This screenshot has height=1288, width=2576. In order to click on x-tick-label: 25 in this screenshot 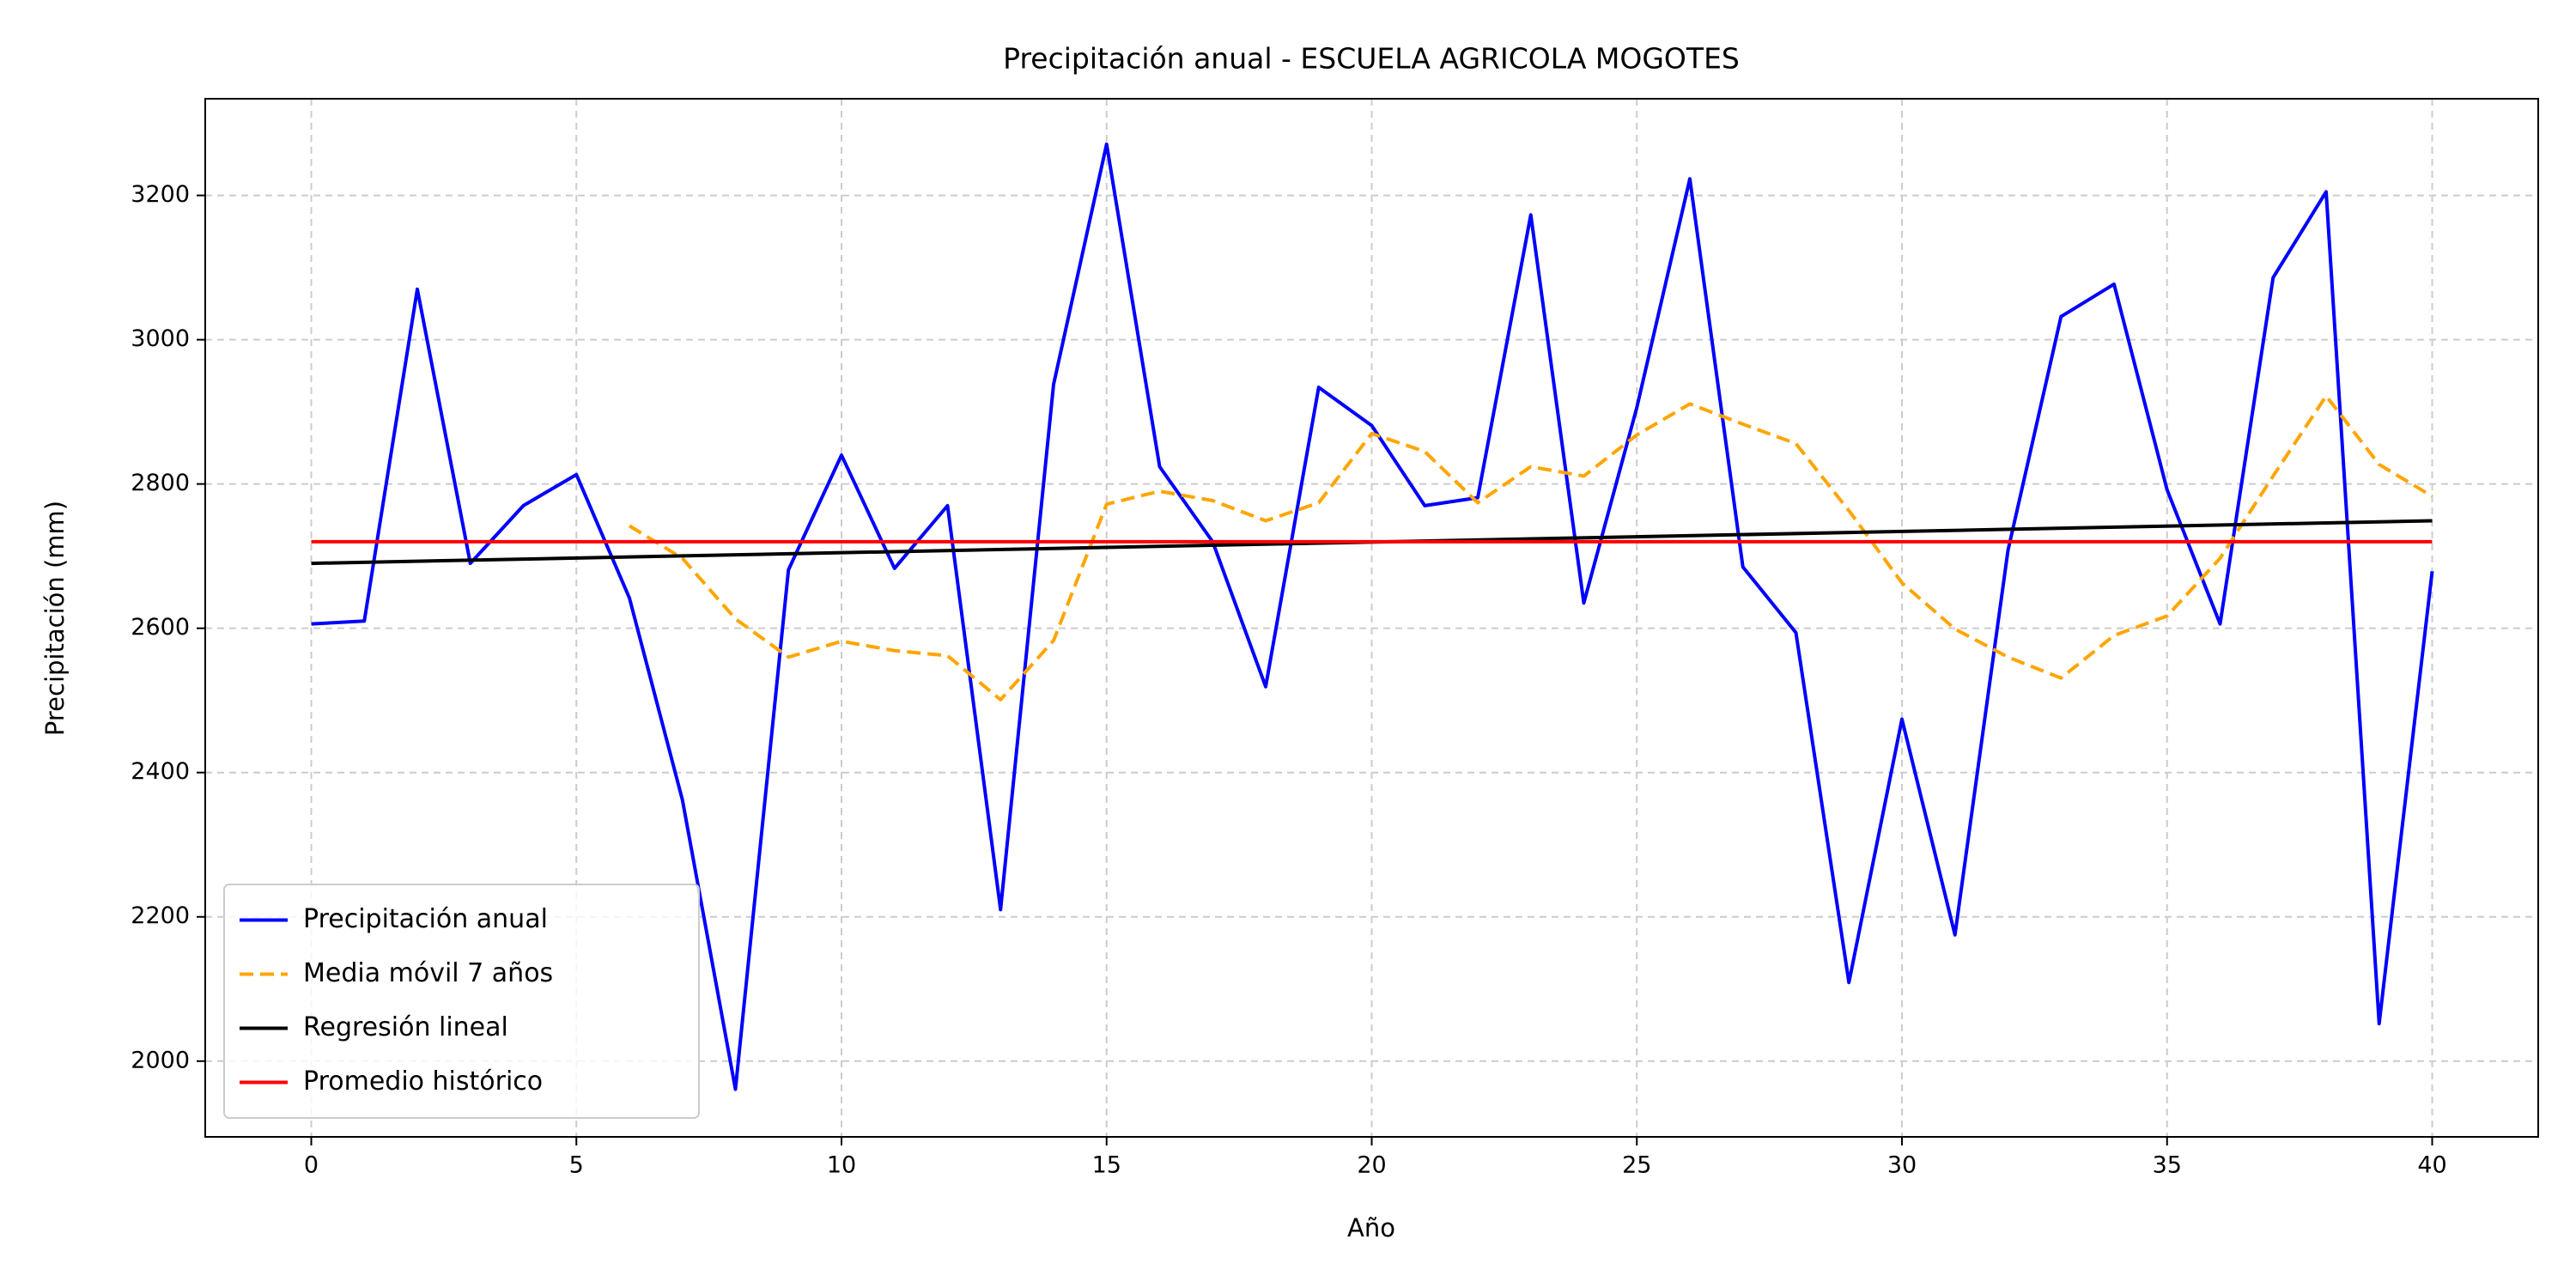, I will do `click(1636, 1166)`.